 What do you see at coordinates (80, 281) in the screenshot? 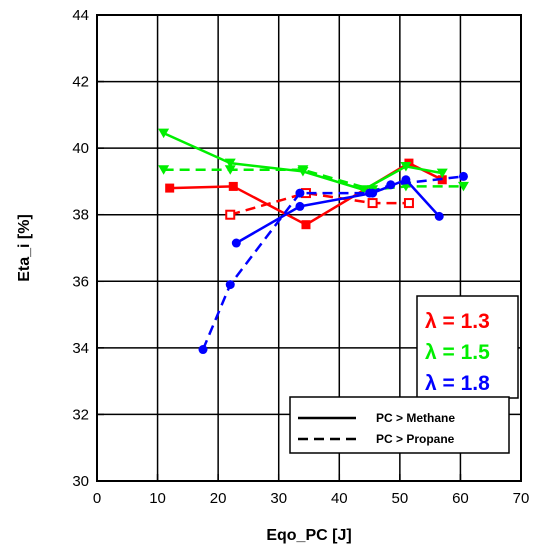
I see `y-tick-label: 36` at bounding box center [80, 281].